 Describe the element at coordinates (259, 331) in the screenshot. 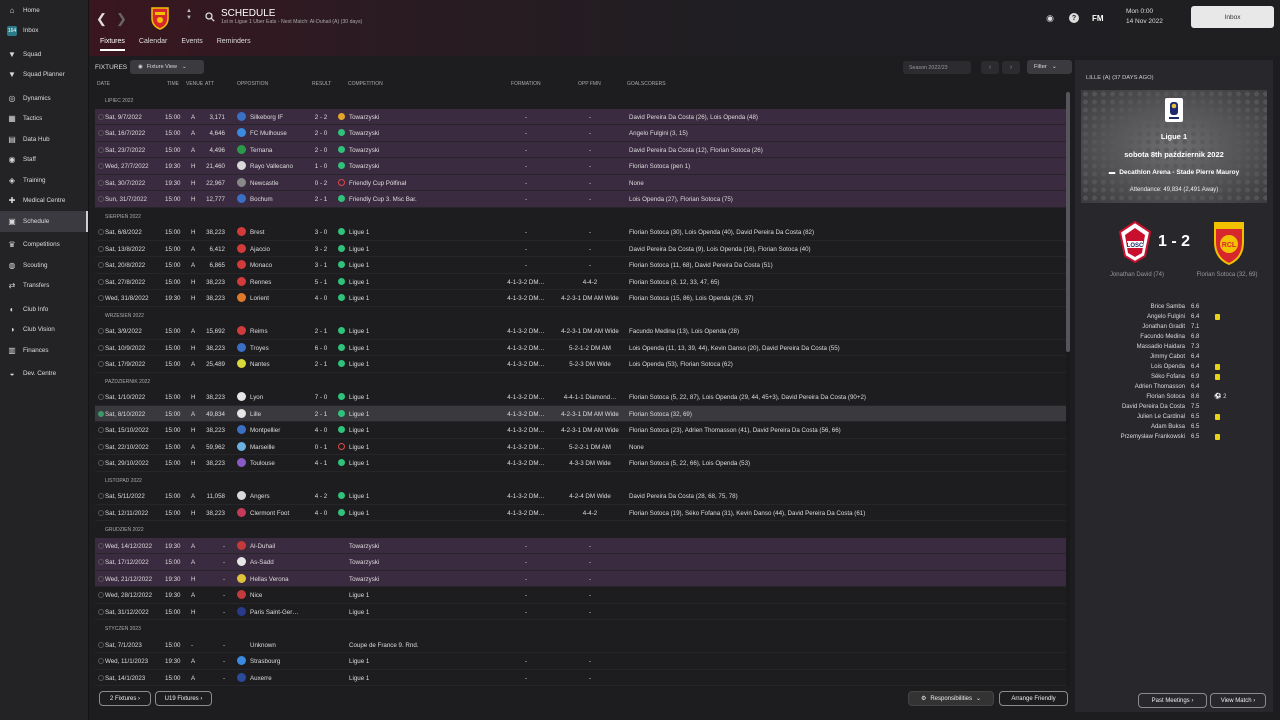

I see `fixture-opposition: Reims` at that location.